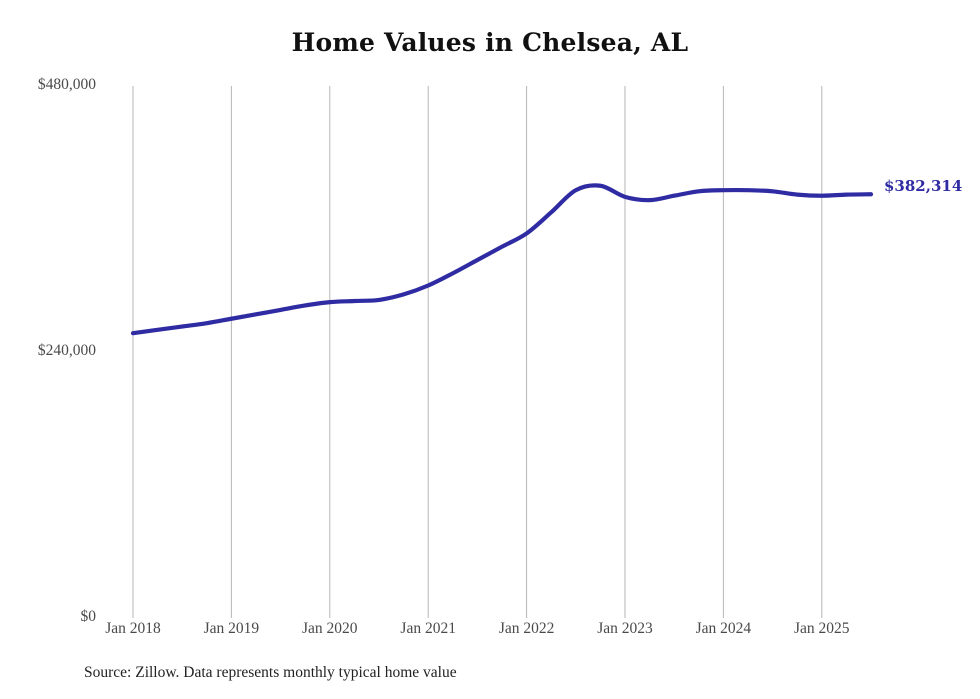  What do you see at coordinates (490, 42) in the screenshot?
I see `page-title: Home Values in Chelsea, AL` at bounding box center [490, 42].